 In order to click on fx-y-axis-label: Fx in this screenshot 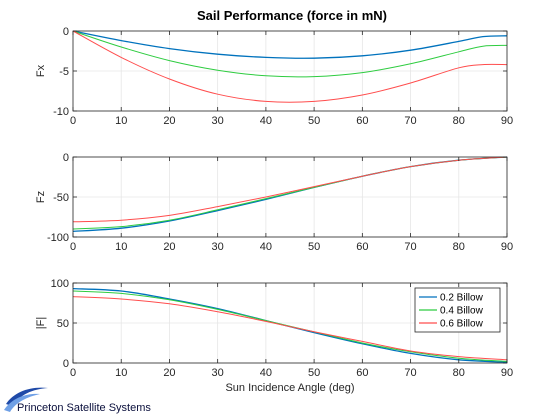, I will do `click(41, 70)`.